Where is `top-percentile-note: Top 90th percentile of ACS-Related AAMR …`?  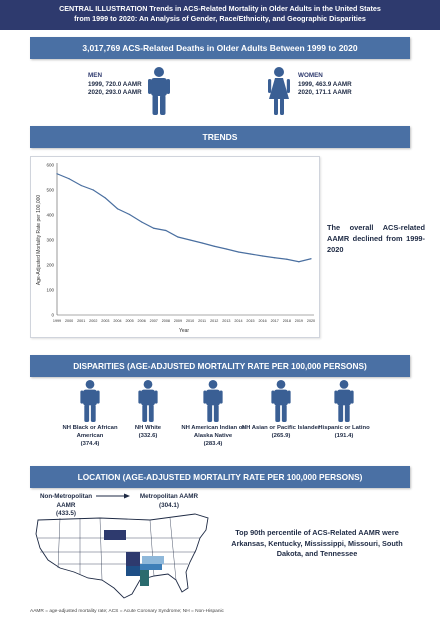 top-percentile-note: Top 90th percentile of ACS-Related AAMR … is located at coordinates (317, 543).